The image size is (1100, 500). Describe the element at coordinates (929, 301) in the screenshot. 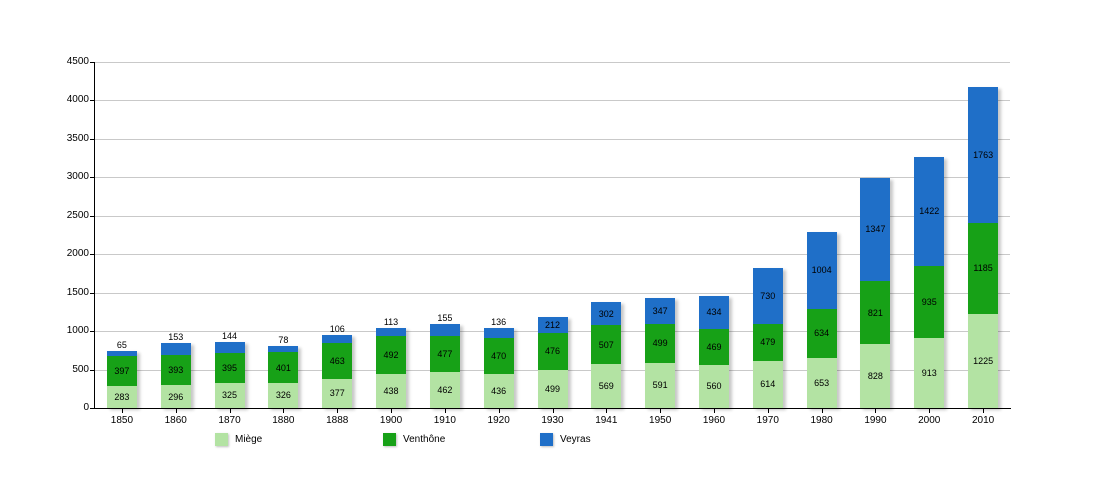

I see `bar-segment: 935` at that location.